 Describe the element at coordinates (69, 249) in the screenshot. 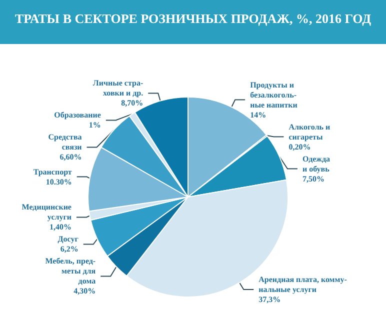

I see `data-label: 6,2%` at that location.